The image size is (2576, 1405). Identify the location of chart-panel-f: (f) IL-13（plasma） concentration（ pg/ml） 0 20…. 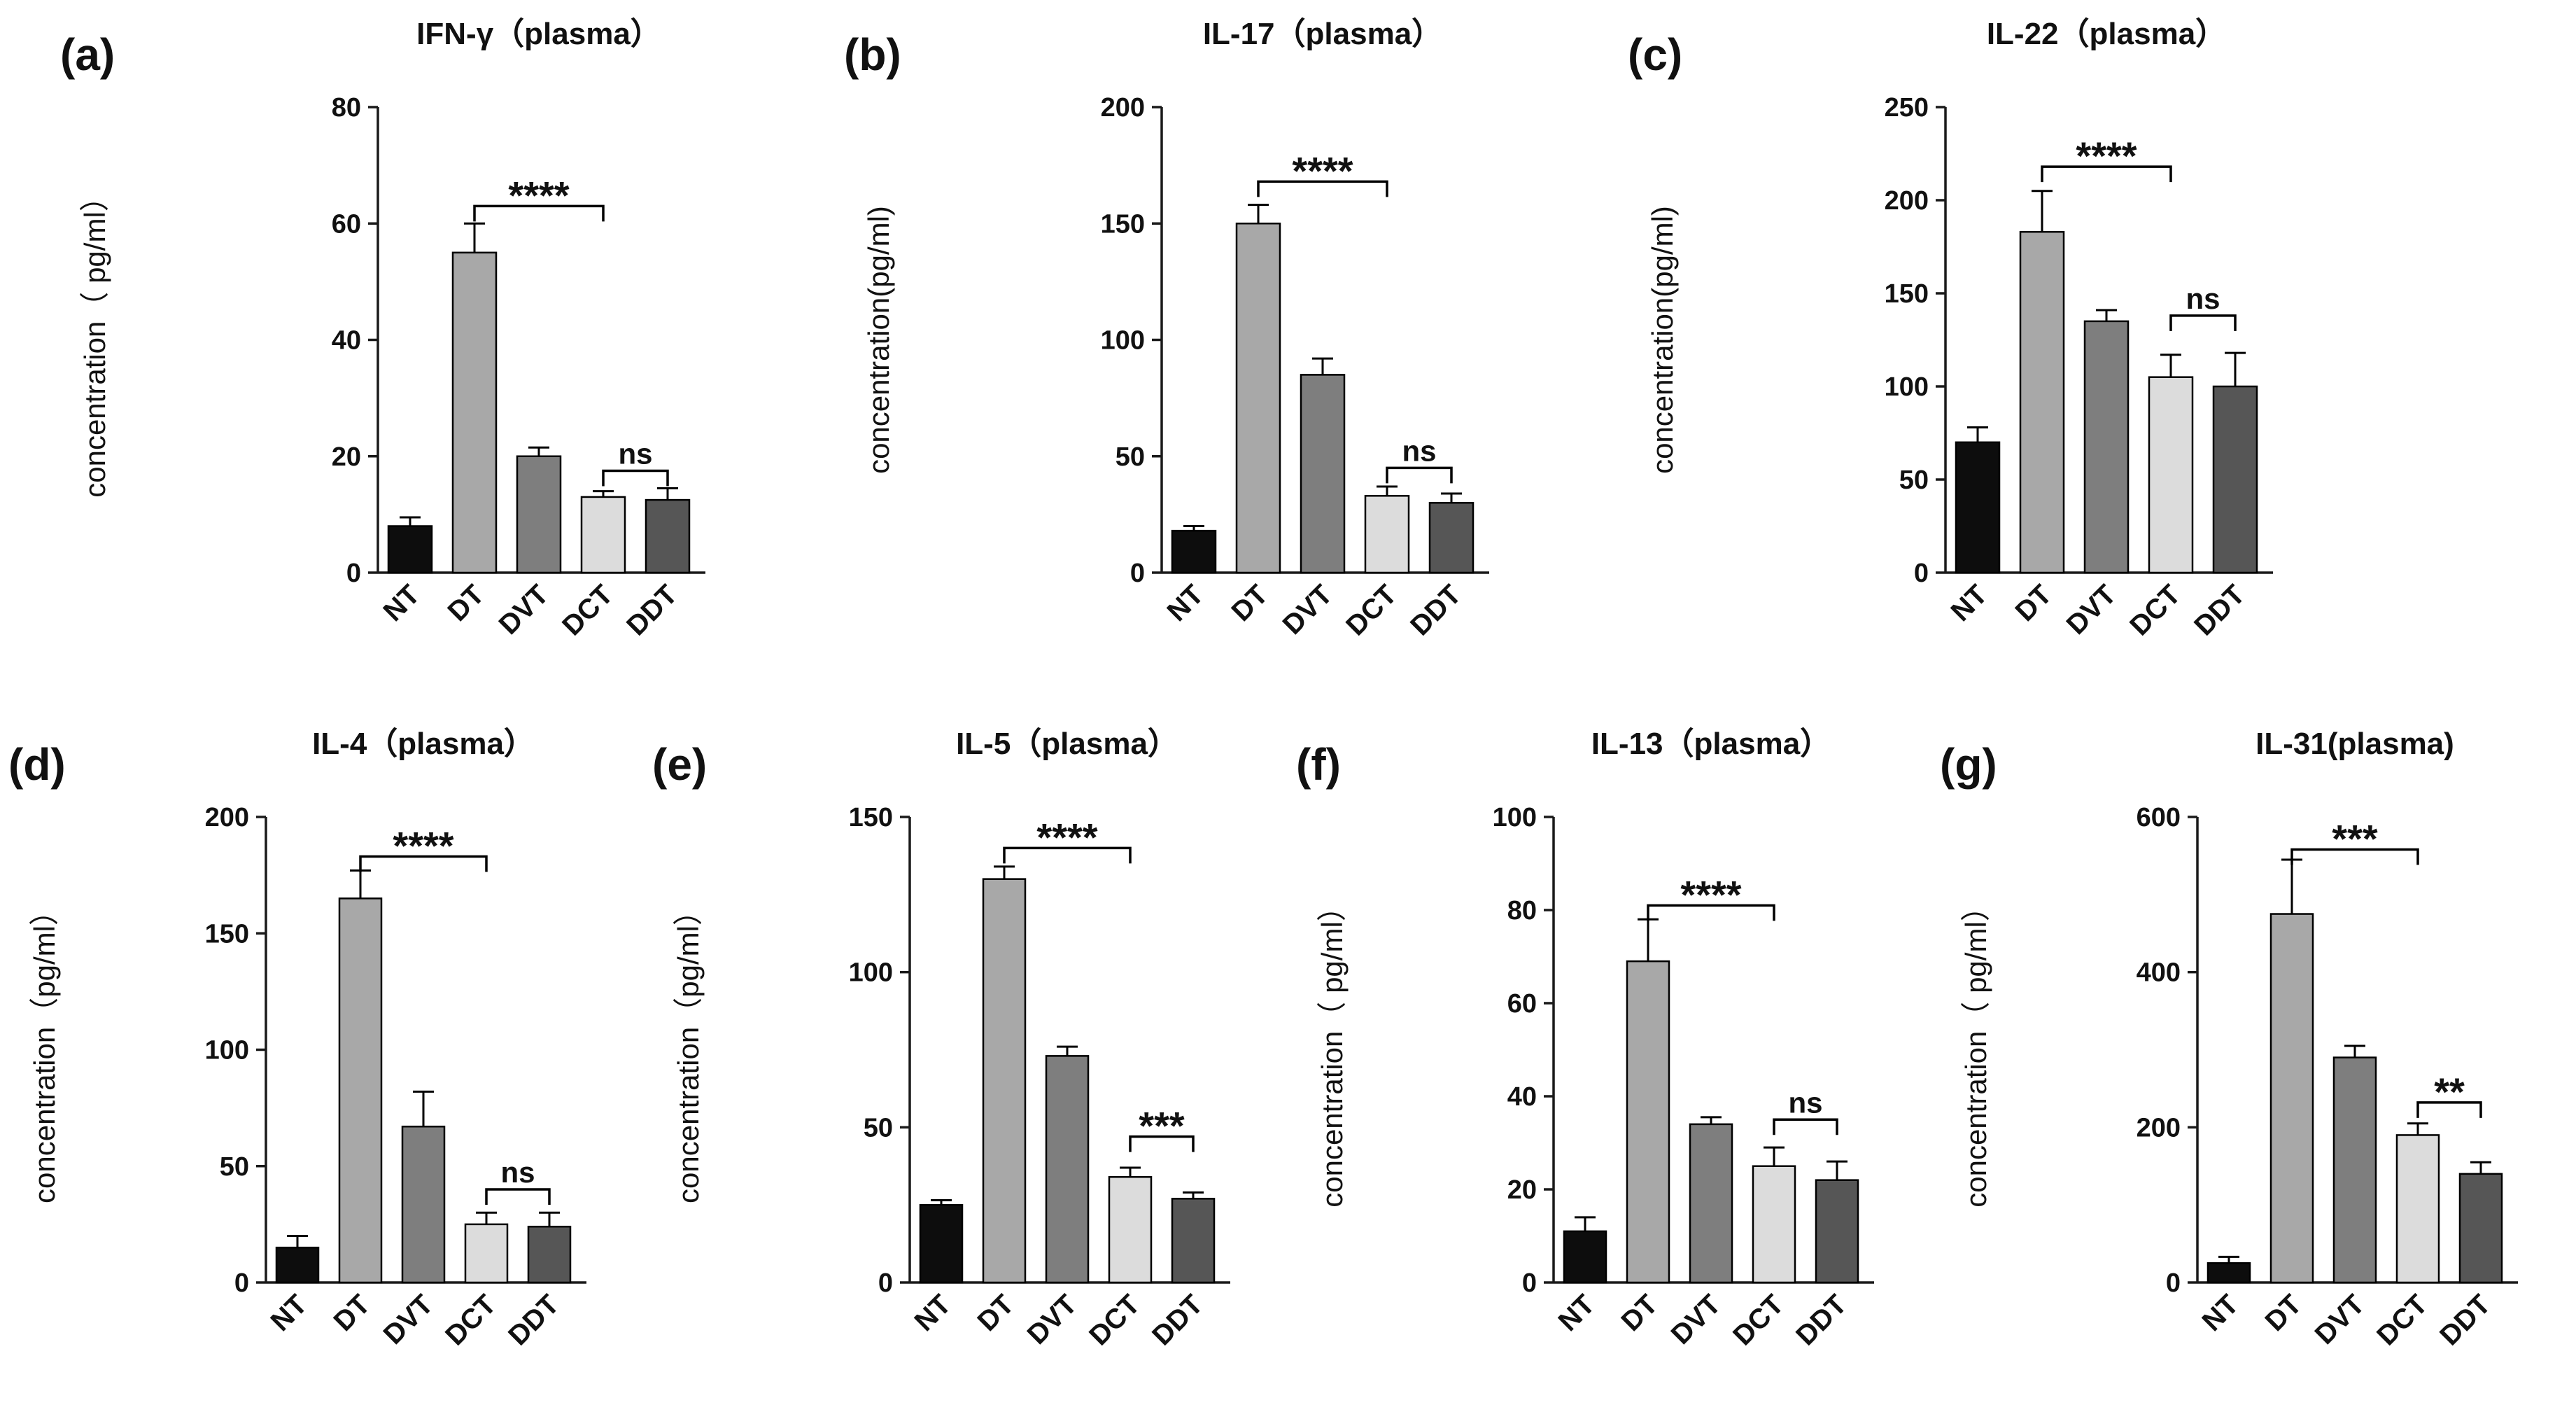
(1609, 1055).